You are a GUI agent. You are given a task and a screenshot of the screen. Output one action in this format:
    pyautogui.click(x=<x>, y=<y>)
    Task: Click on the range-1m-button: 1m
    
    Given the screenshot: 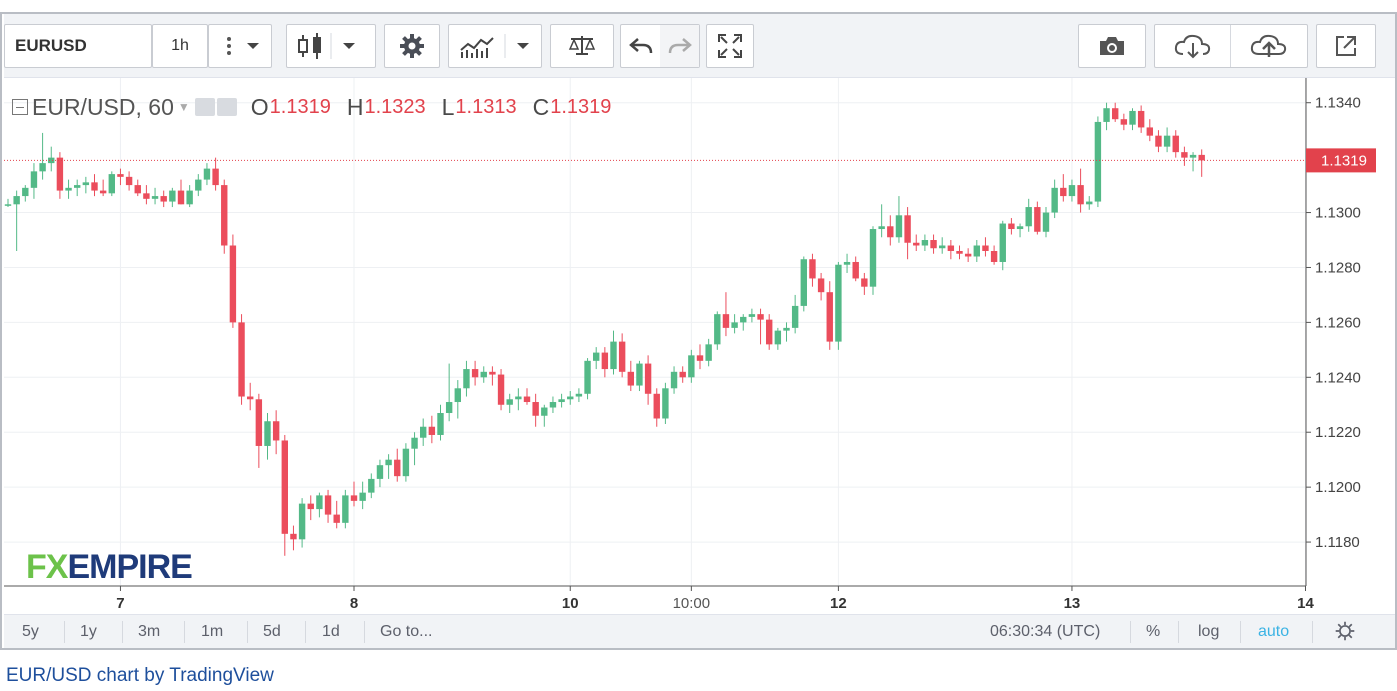 What is the action you would take?
    pyautogui.click(x=212, y=631)
    